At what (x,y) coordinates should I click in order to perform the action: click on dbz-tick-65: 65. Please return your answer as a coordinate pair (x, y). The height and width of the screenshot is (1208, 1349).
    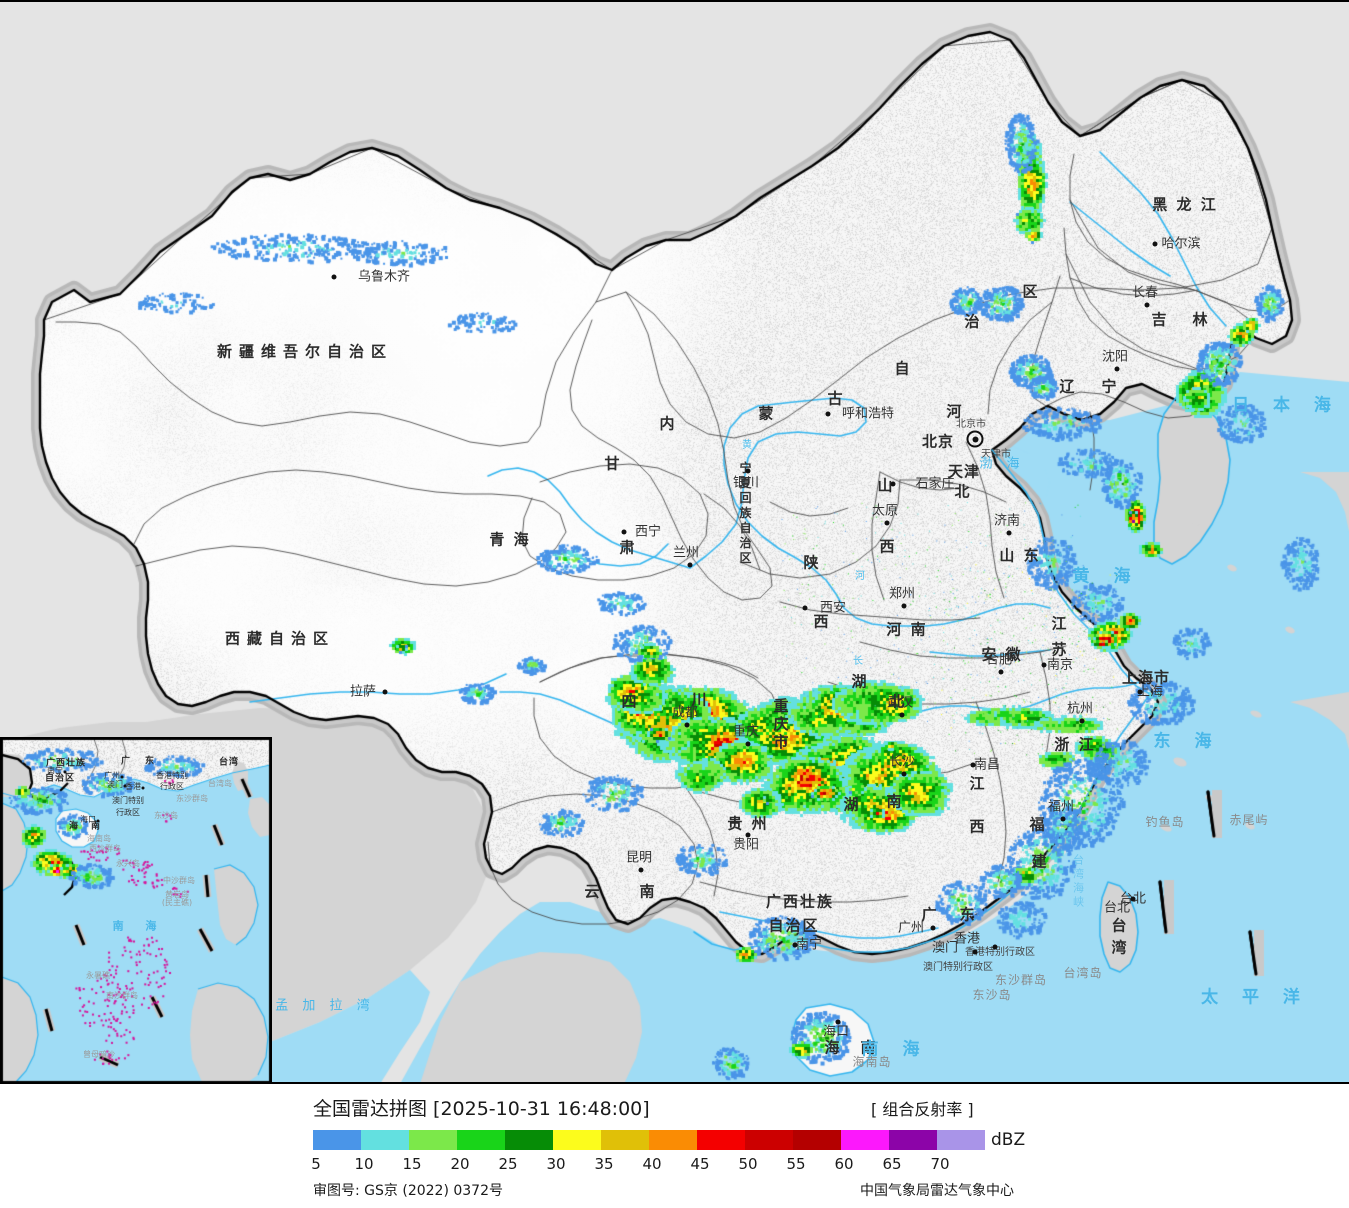
    Looking at the image, I should click on (892, 1164).